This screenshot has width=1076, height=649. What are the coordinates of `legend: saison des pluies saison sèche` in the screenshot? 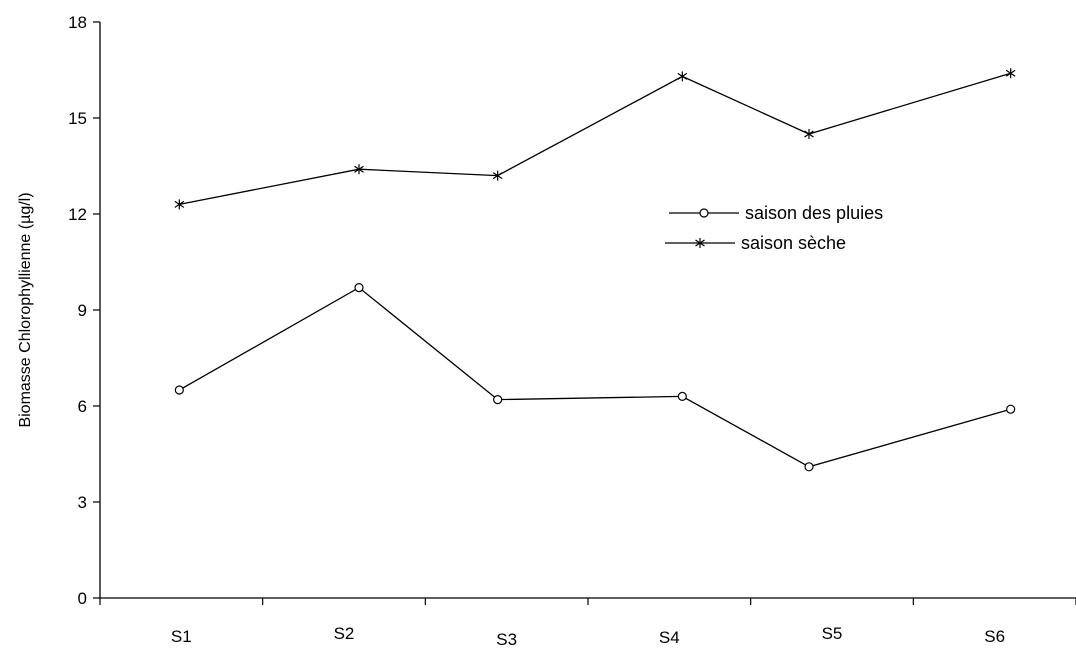 It's located at (774, 228).